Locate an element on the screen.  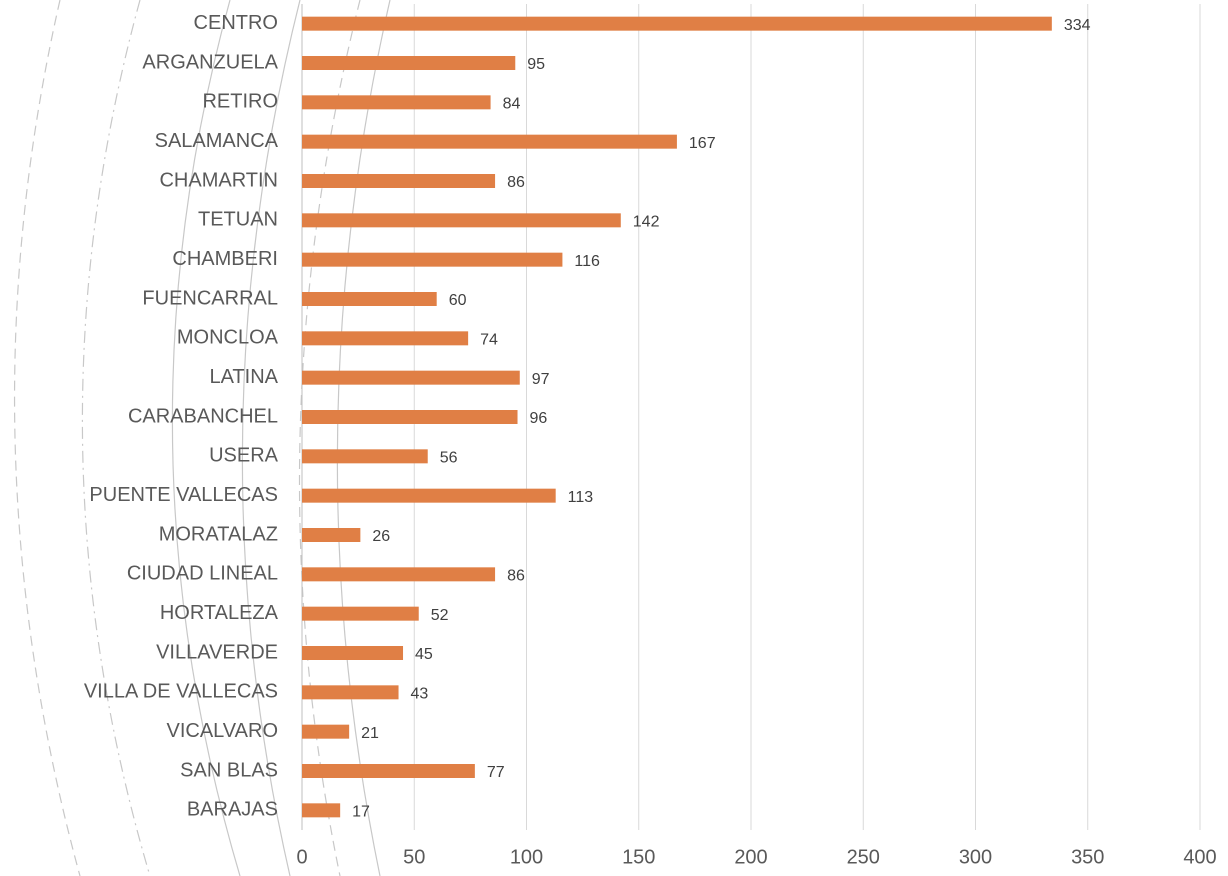
y-tick-label: MORATALAZ is located at coordinates (218, 534).